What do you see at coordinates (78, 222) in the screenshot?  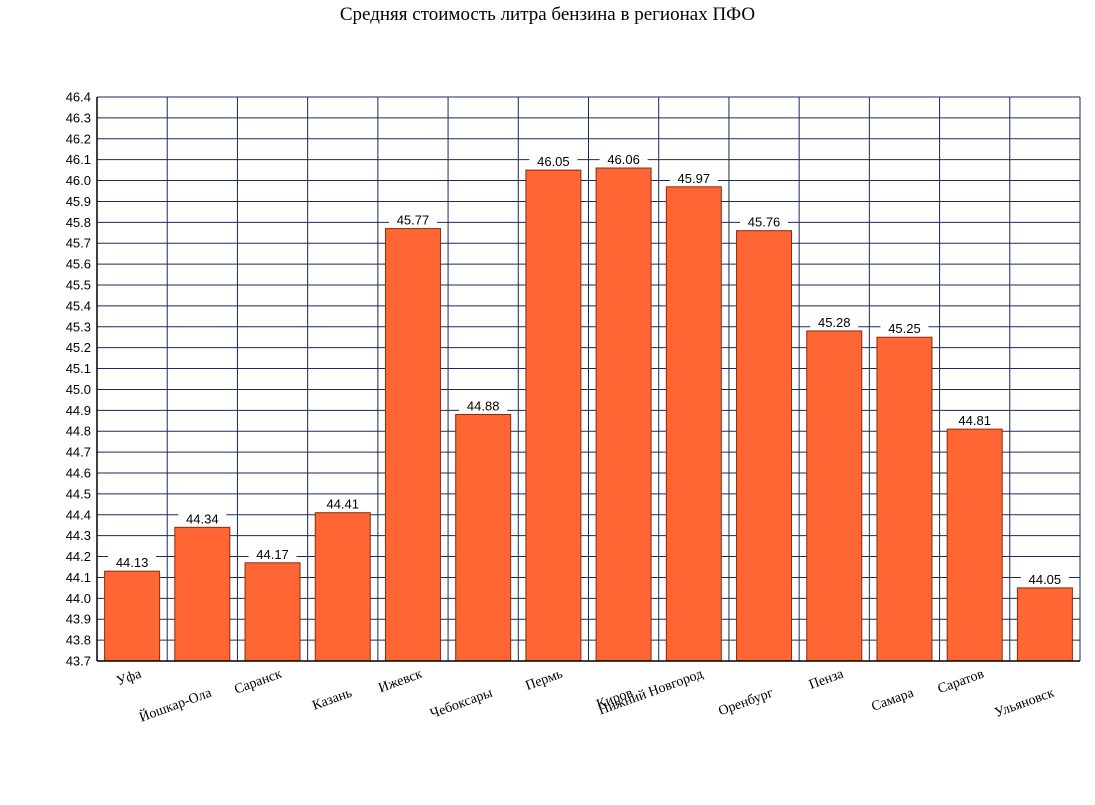 I see `y-tick-label: 45.8` at bounding box center [78, 222].